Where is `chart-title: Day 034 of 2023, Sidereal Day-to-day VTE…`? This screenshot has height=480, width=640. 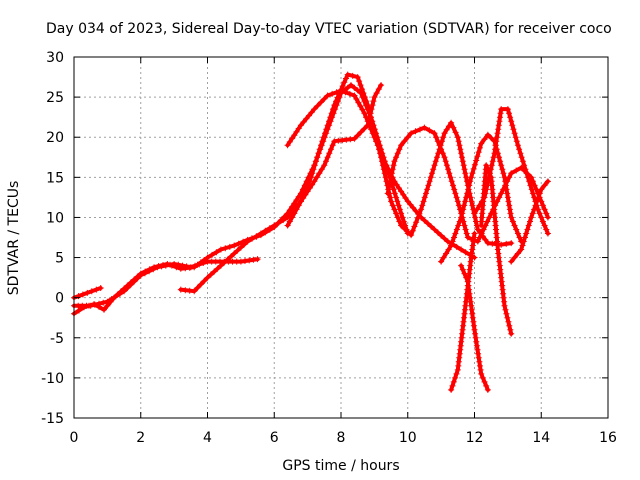 chart-title: Day 034 of 2023, Sidereal Day-to-day VTE… is located at coordinates (329, 29).